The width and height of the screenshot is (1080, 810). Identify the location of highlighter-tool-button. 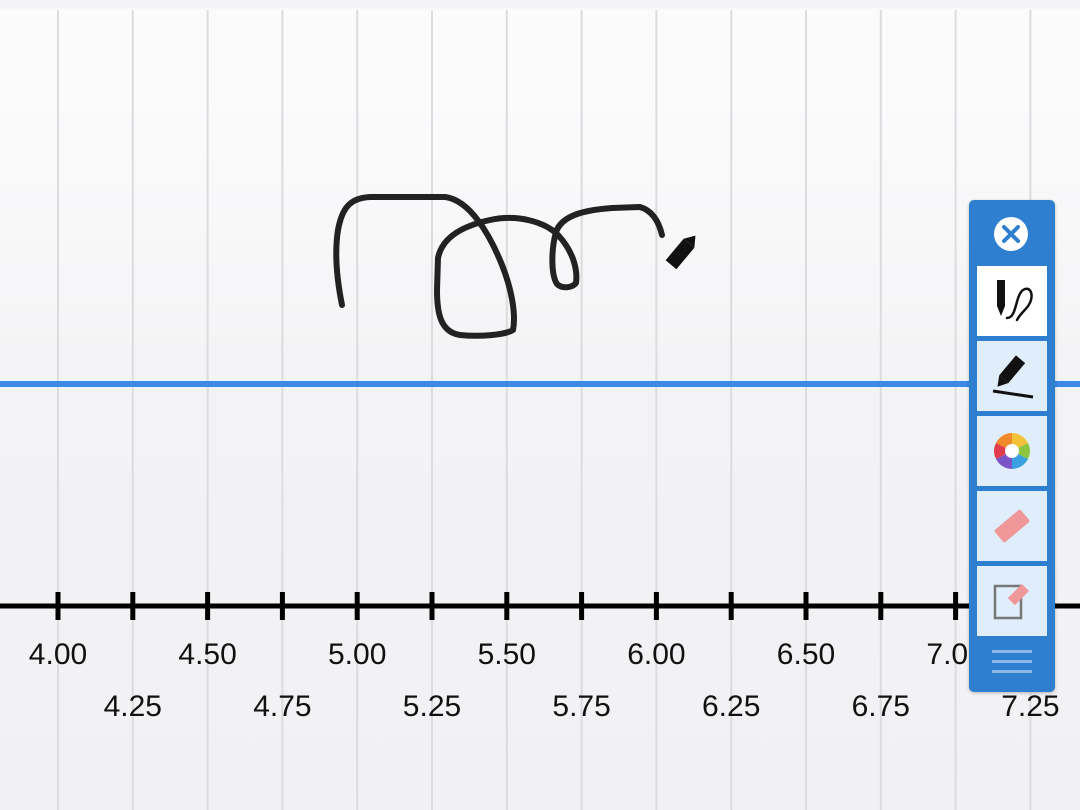
(1012, 376).